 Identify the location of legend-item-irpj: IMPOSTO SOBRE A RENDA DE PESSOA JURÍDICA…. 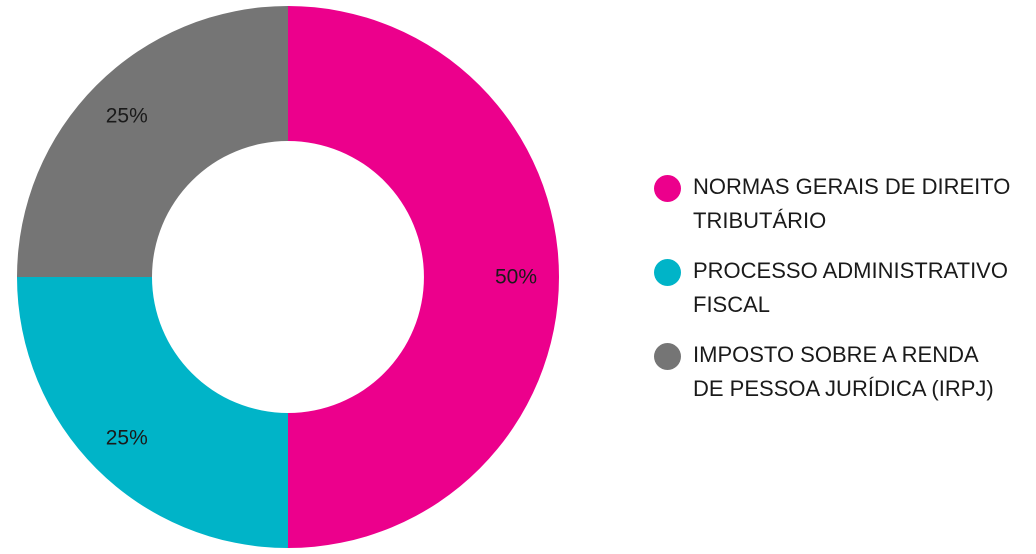
(841, 373).